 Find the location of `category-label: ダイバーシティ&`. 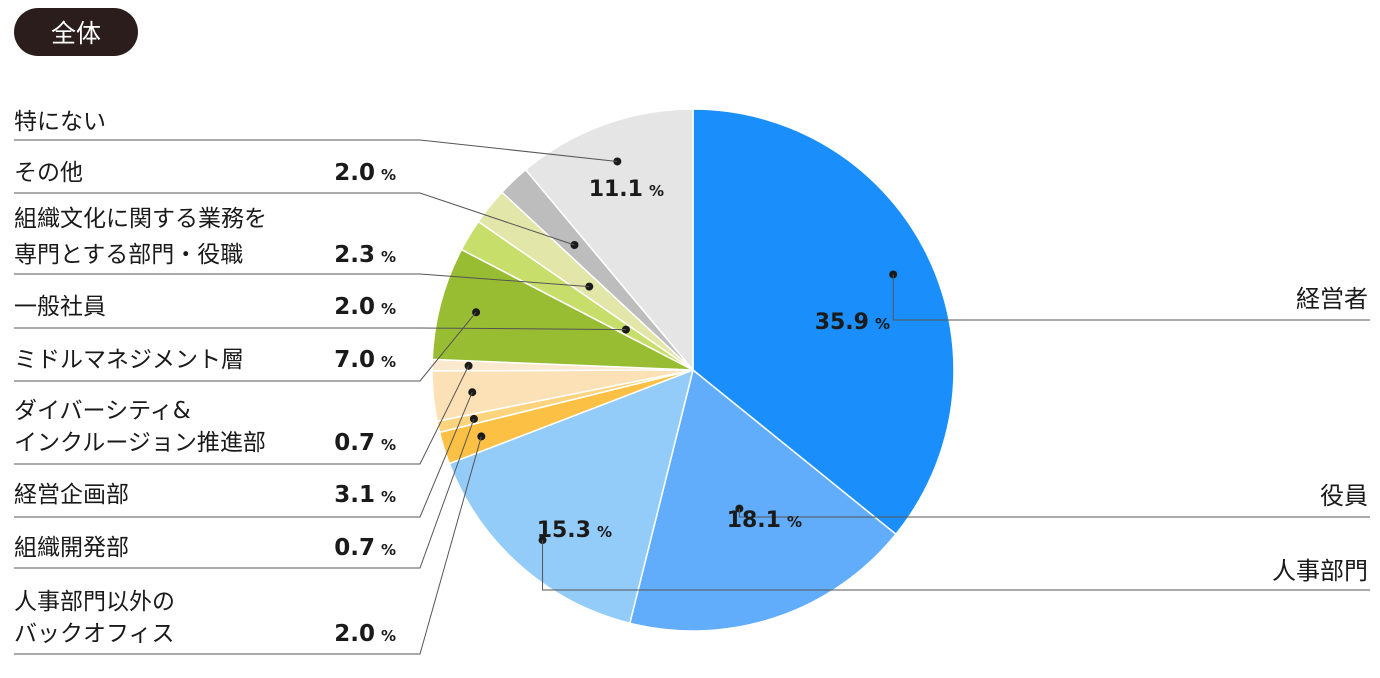

category-label: ダイバーシティ& is located at coordinates (102, 411).